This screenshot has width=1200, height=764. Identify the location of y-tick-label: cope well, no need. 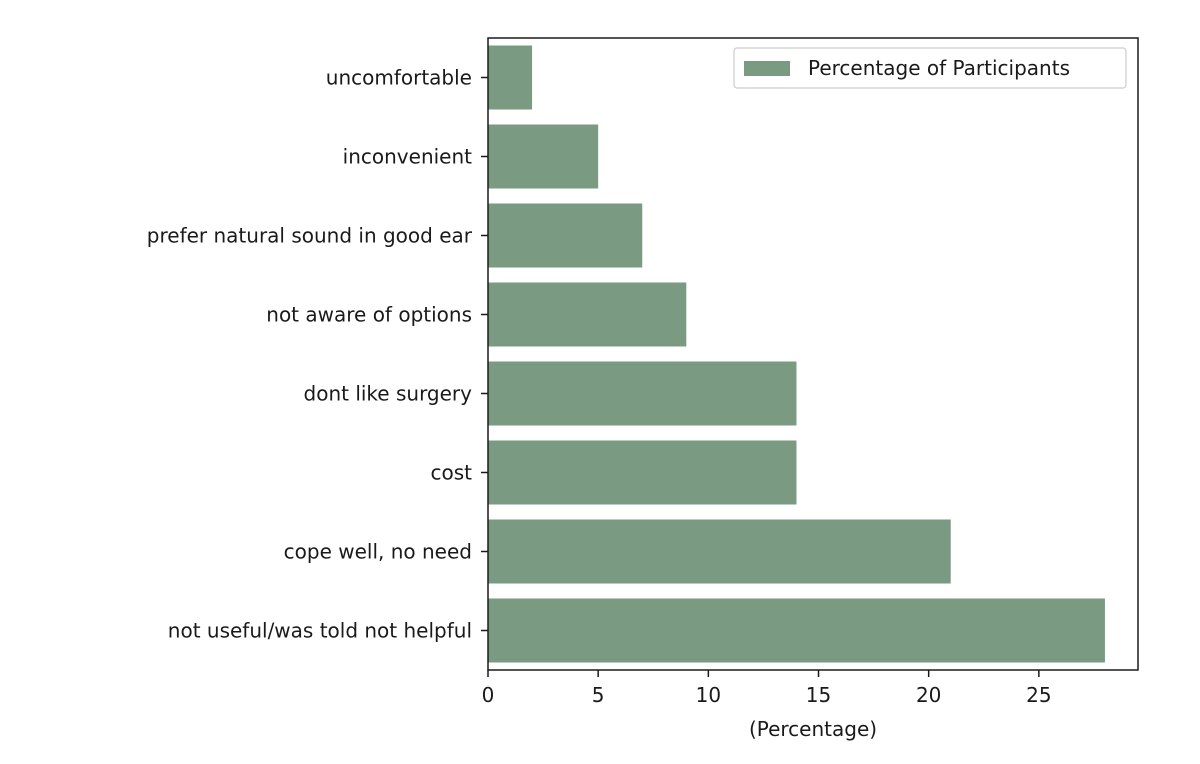
(378, 552).